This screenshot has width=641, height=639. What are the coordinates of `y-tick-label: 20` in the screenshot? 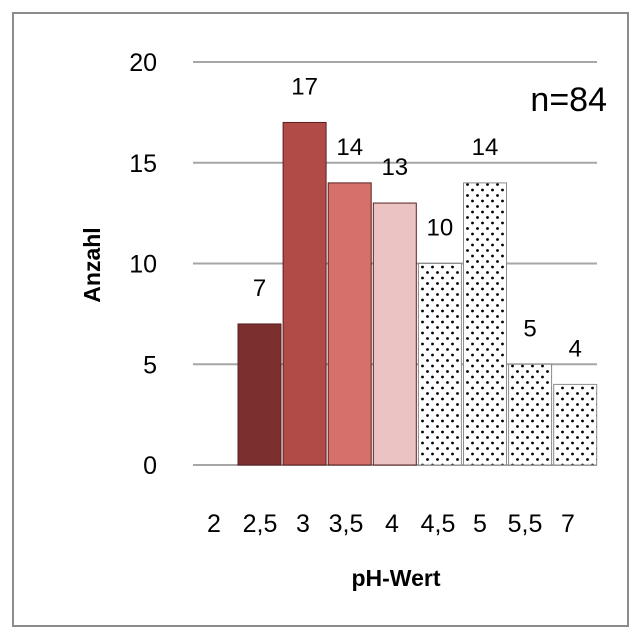 It's located at (143, 63).